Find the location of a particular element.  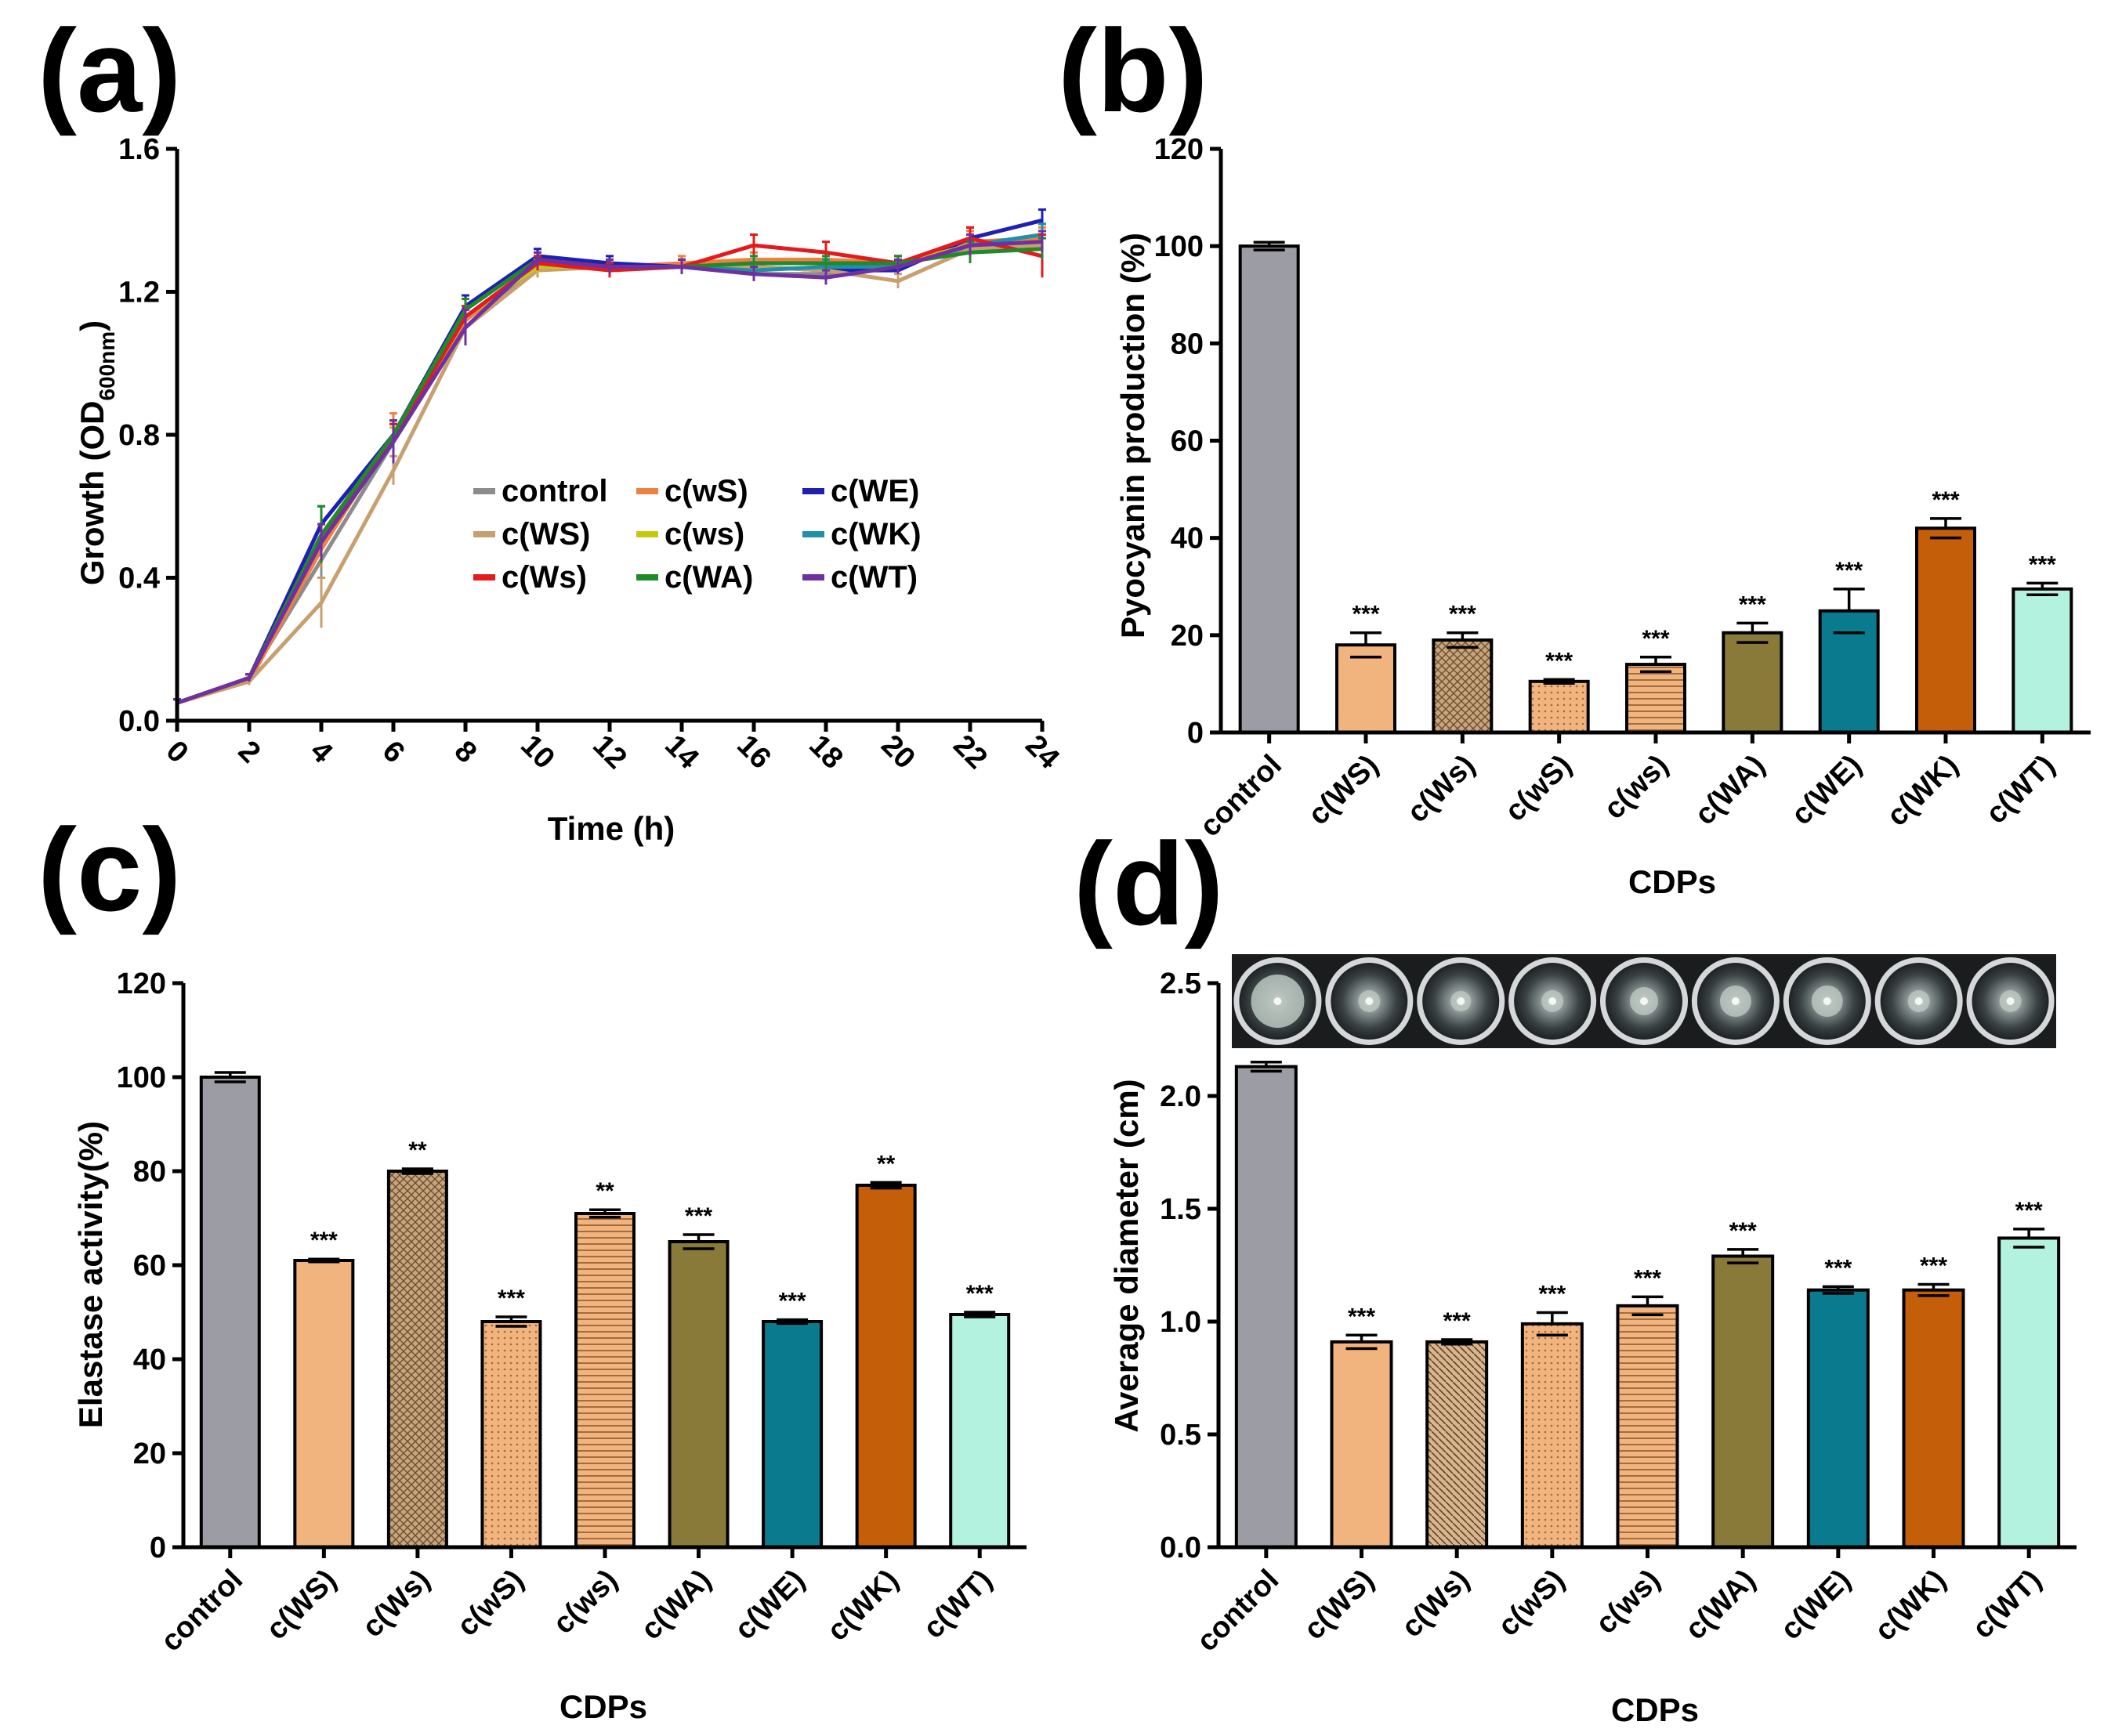

y-axis-title: Elastase activity(%) is located at coordinates (90, 1274).